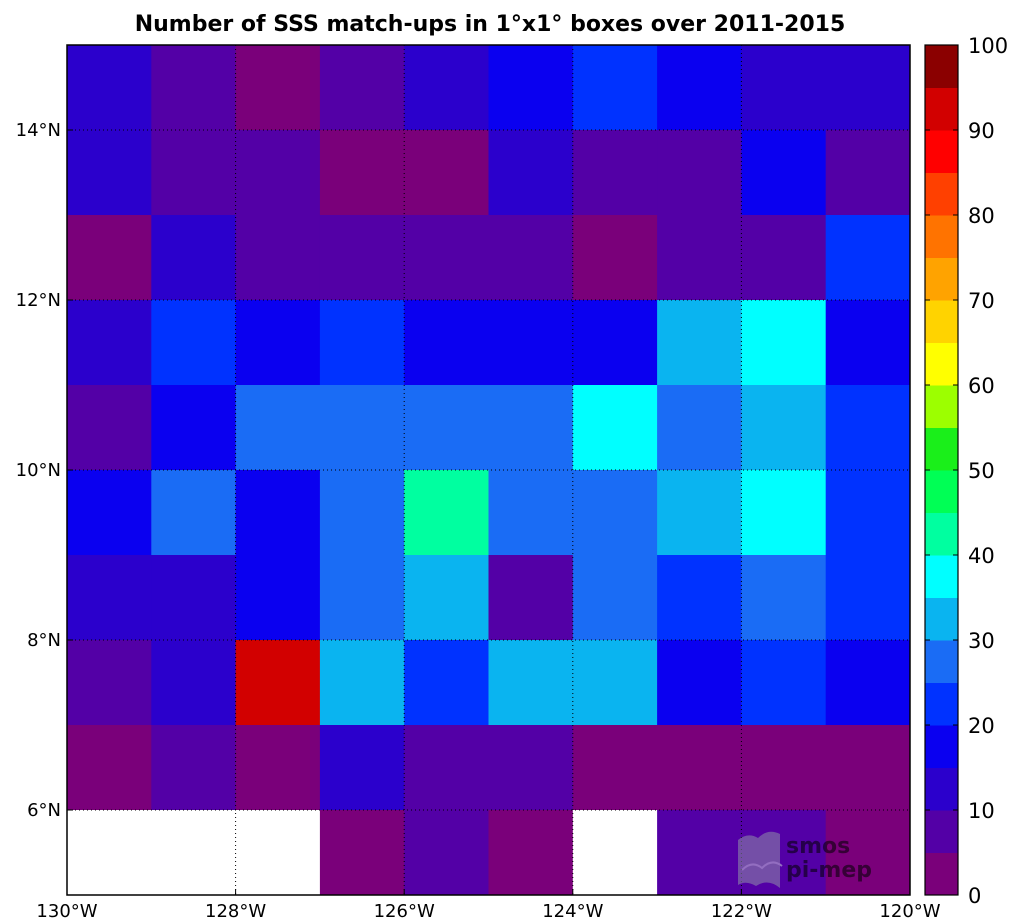 This screenshot has height=924, width=1015. Describe the element at coordinates (981, 471) in the screenshot. I see `colorbar-tick-label: 50` at that location.